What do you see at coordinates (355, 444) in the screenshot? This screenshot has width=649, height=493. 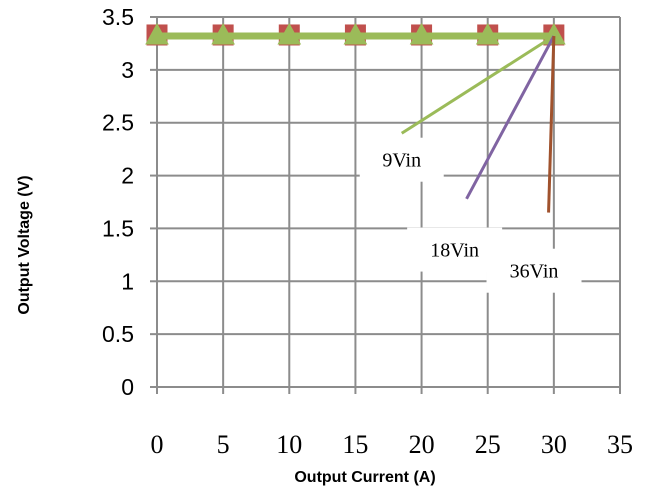 I see `x-tick-label: 15` at bounding box center [355, 444].